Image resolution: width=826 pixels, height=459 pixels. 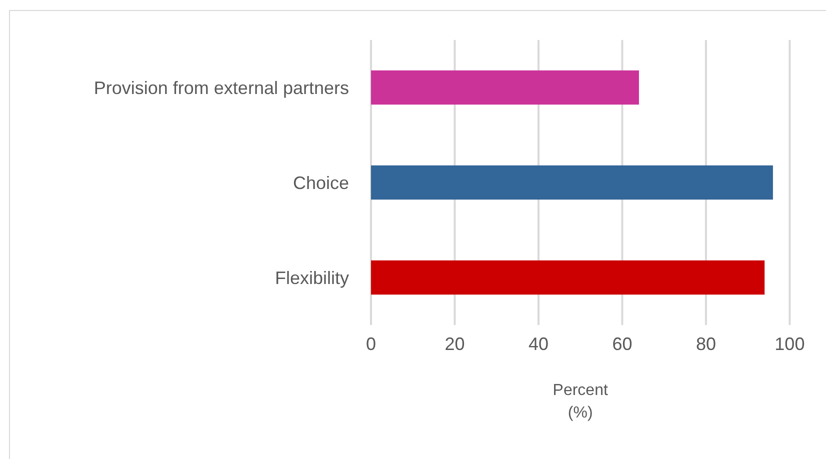 What do you see at coordinates (706, 344) in the screenshot?
I see `x-tick-label: 80` at bounding box center [706, 344].